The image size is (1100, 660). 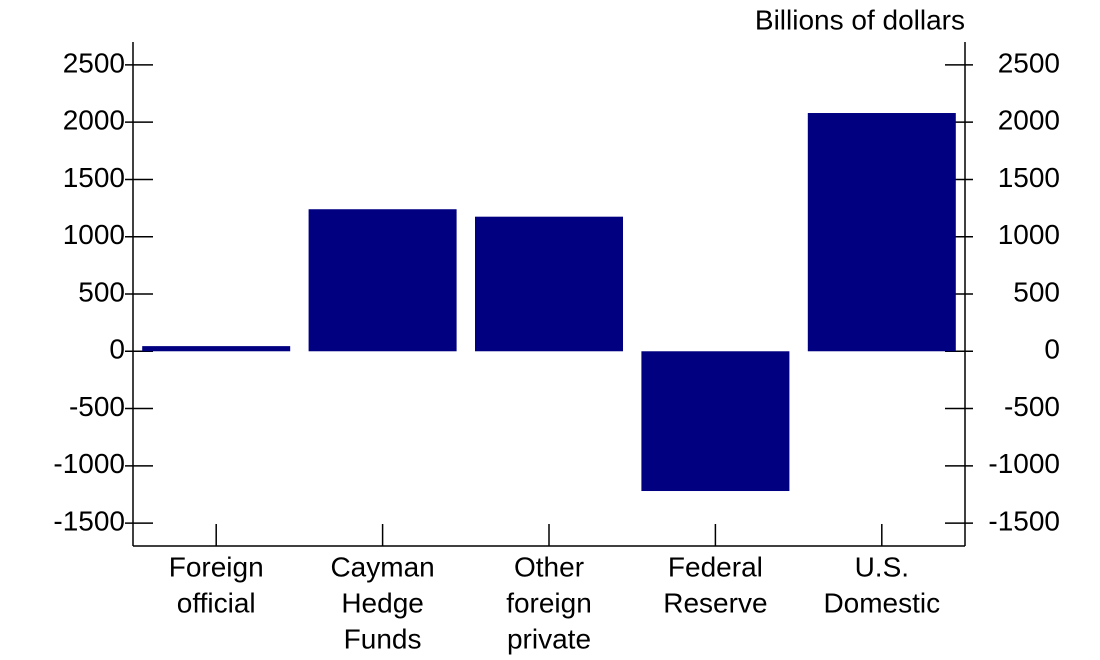 I want to click on y2-tick-label: 0, so click(x=1052, y=349).